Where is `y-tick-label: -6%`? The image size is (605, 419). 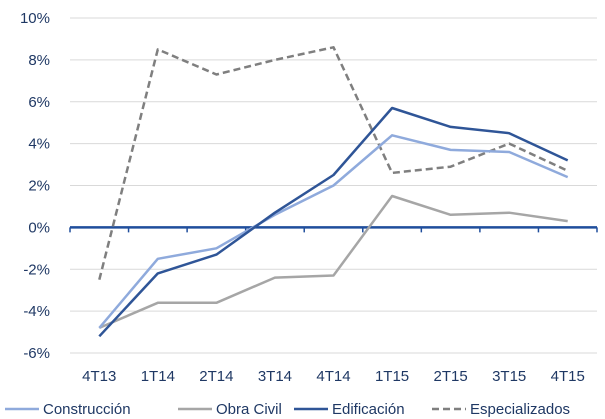 y-tick-label: -6% is located at coordinates (36, 353).